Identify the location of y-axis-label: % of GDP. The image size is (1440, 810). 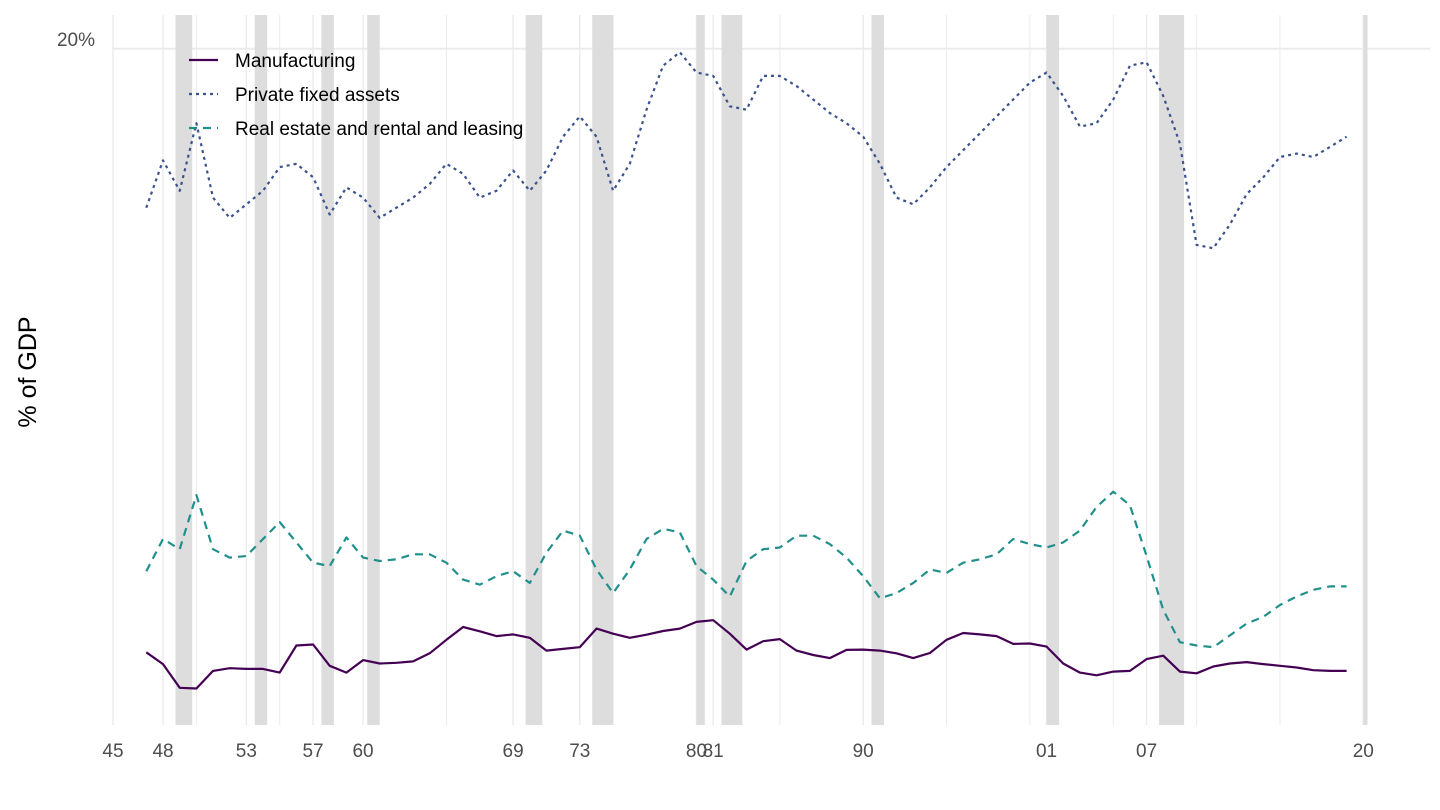
(28, 371).